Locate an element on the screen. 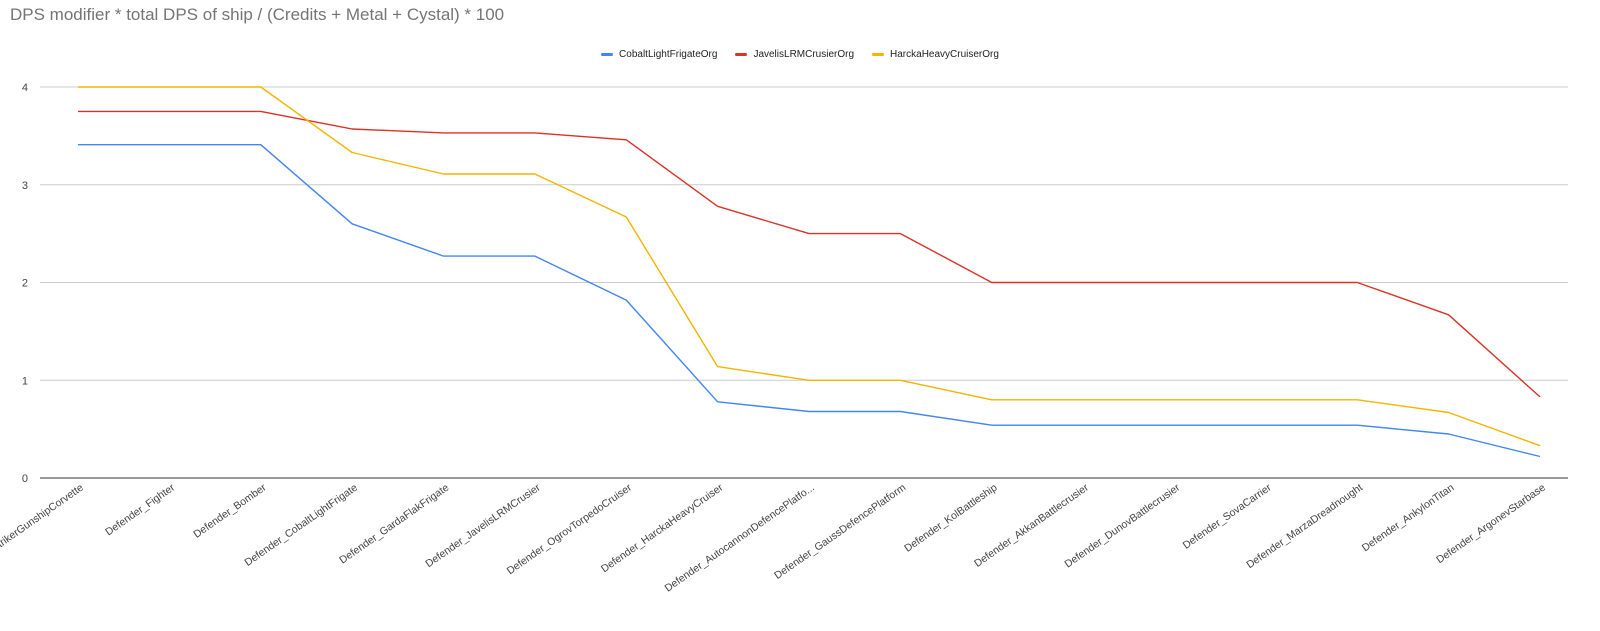 The height and width of the screenshot is (631, 1600). x-tick-label: Defender_Bomber is located at coordinates (230, 510).